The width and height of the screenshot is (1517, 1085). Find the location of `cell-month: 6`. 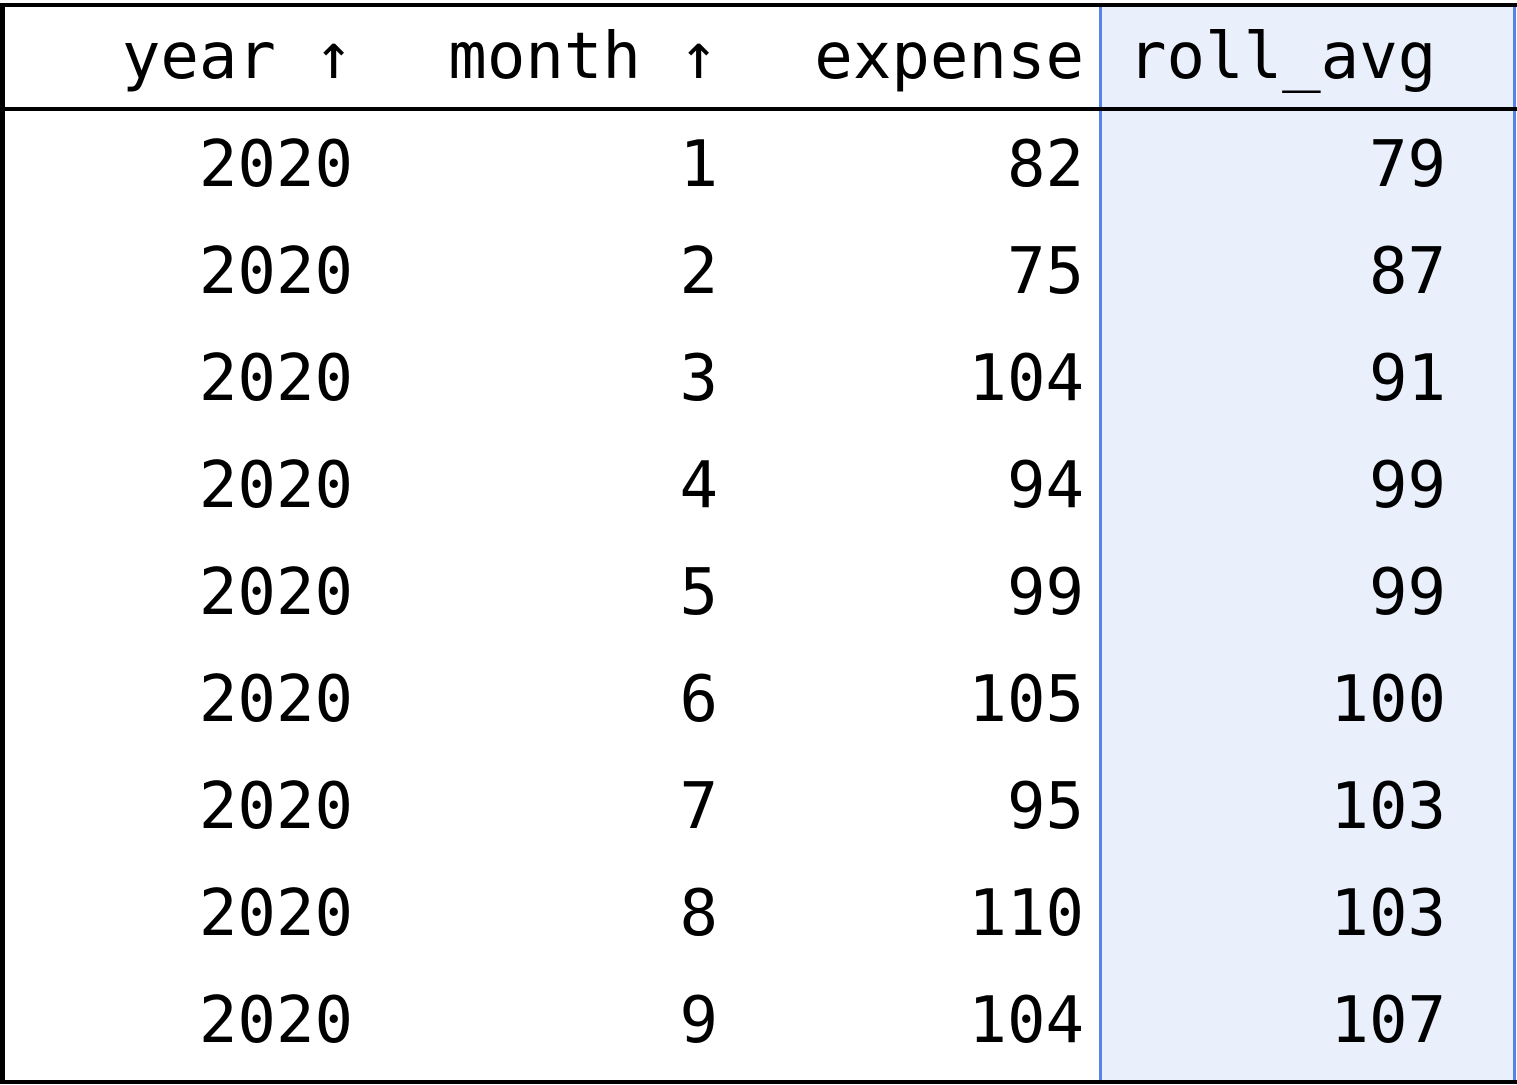

cell-month: 6 is located at coordinates (698, 699).